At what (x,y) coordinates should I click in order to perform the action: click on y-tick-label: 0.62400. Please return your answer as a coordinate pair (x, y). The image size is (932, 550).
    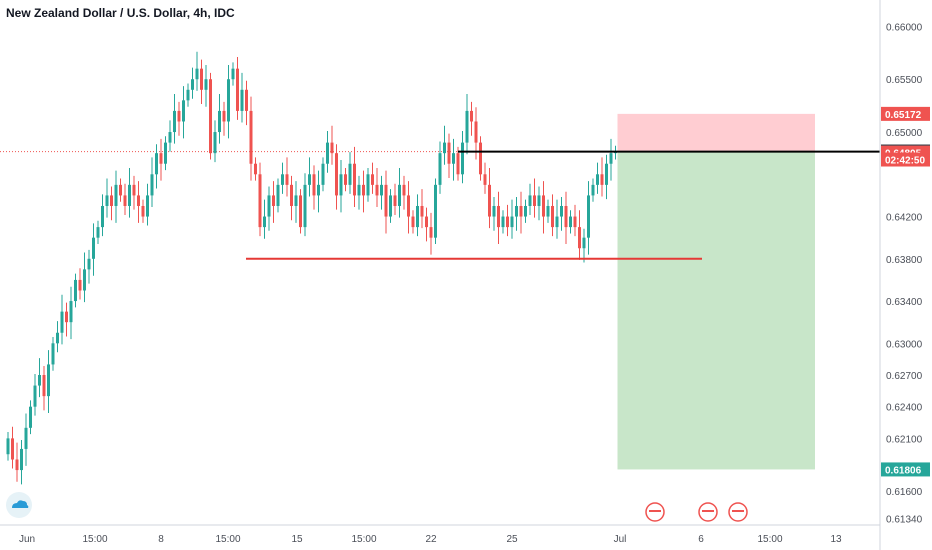
    Looking at the image, I should click on (904, 408).